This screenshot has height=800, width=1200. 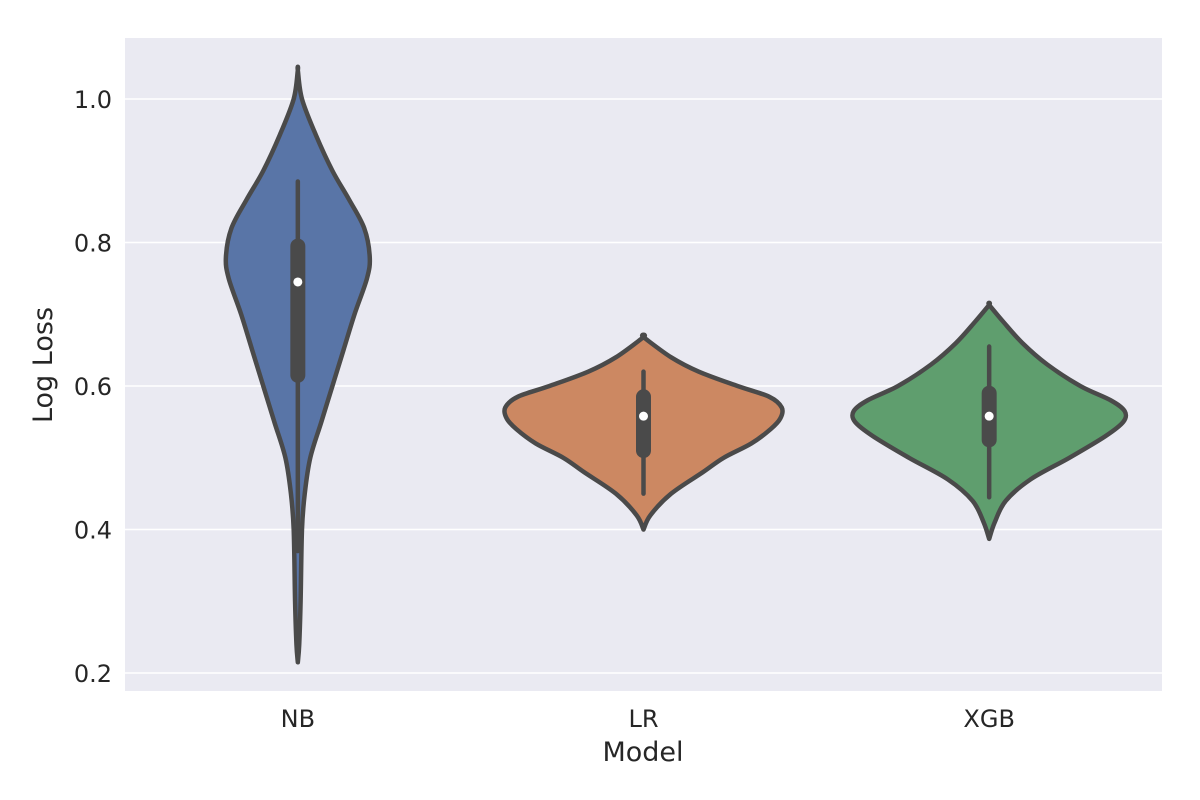 I want to click on y-tick-labels: 0.2 0.4 0.6 0.8 1.0, so click(x=93, y=387).